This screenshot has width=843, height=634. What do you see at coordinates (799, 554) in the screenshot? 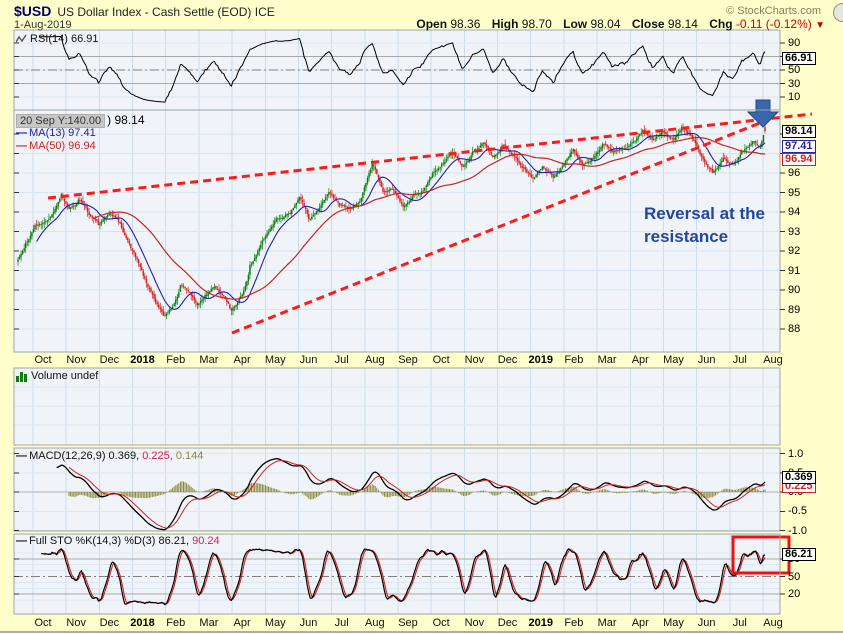
I see `sto-value-box: 86.21` at bounding box center [799, 554].